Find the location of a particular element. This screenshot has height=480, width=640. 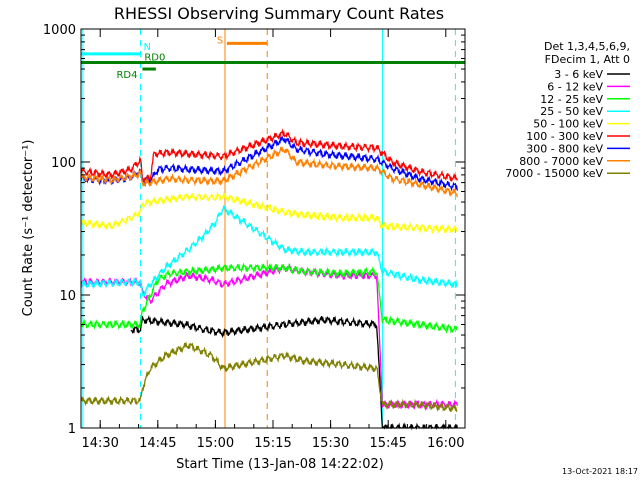

annotation-label-rd4: RD4 is located at coordinates (126, 75).